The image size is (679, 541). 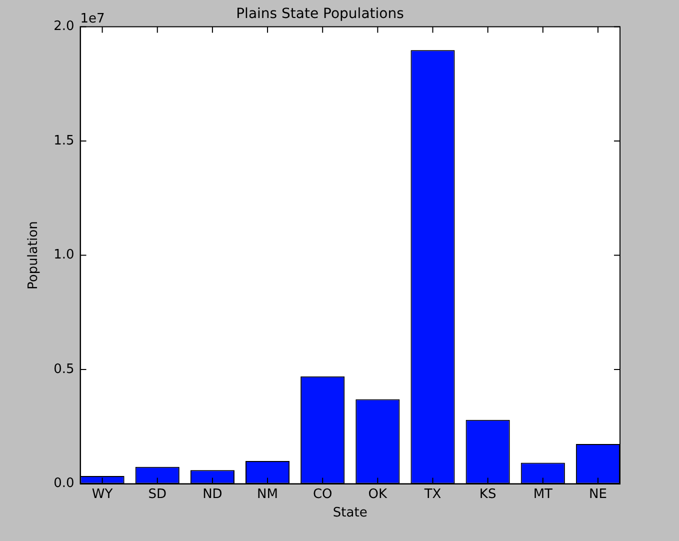 I want to click on x-tick-label: CO, so click(x=322, y=494).